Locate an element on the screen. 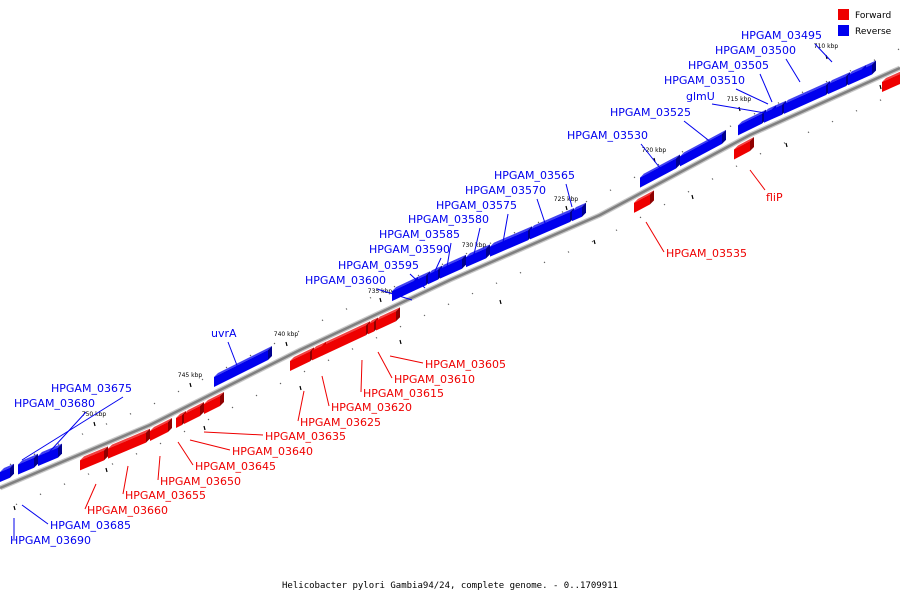  gene-label: HPGAM_03655 is located at coordinates (165, 495).